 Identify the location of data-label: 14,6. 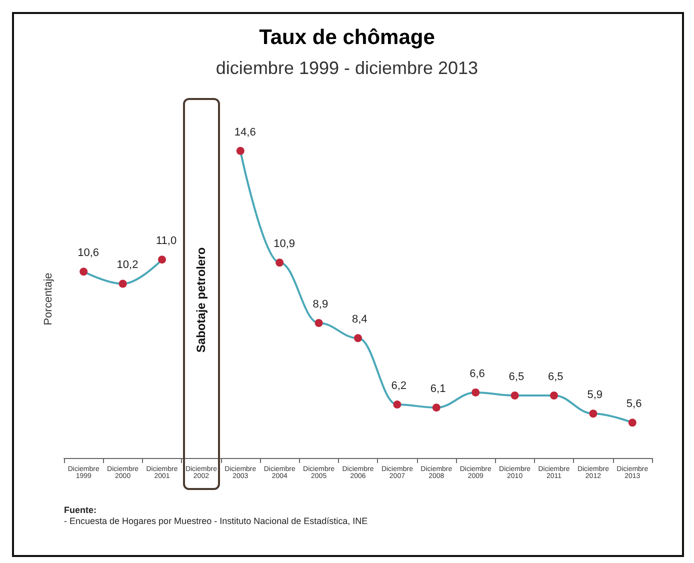
(245, 132).